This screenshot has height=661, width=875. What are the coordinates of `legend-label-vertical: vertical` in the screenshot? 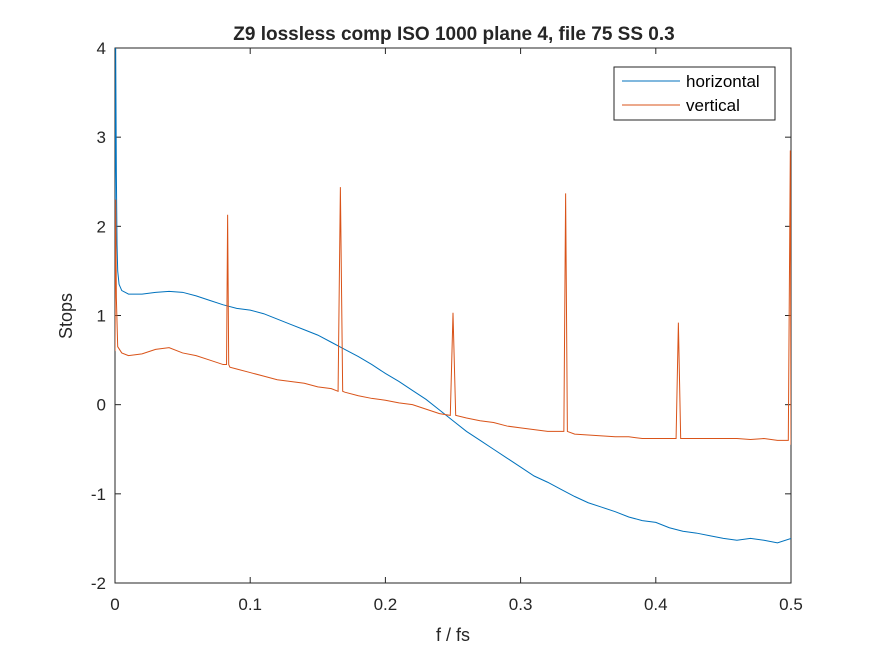 It's located at (713, 105).